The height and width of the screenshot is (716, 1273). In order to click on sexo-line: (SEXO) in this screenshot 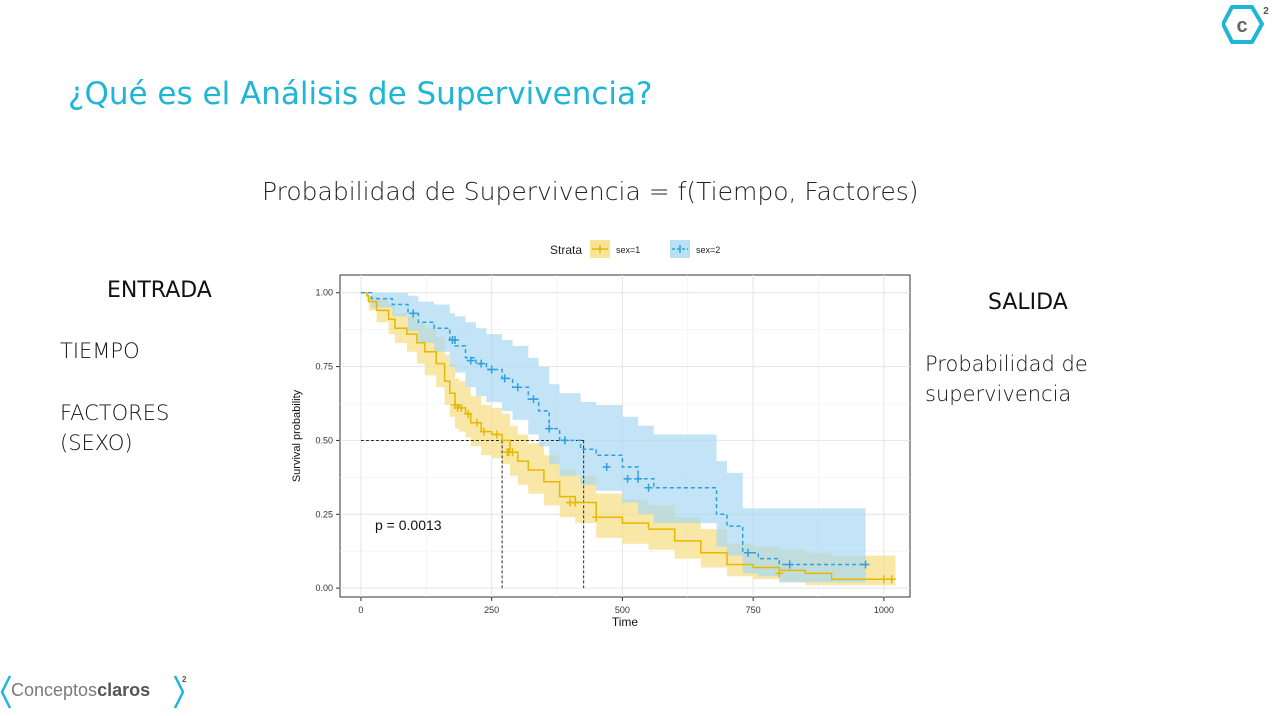, I will do `click(96, 443)`.